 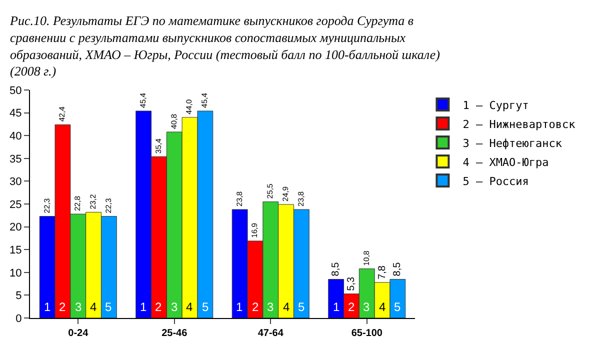 What do you see at coordinates (77, 204) in the screenshot?
I see `data-label: 22,8` at bounding box center [77, 204].